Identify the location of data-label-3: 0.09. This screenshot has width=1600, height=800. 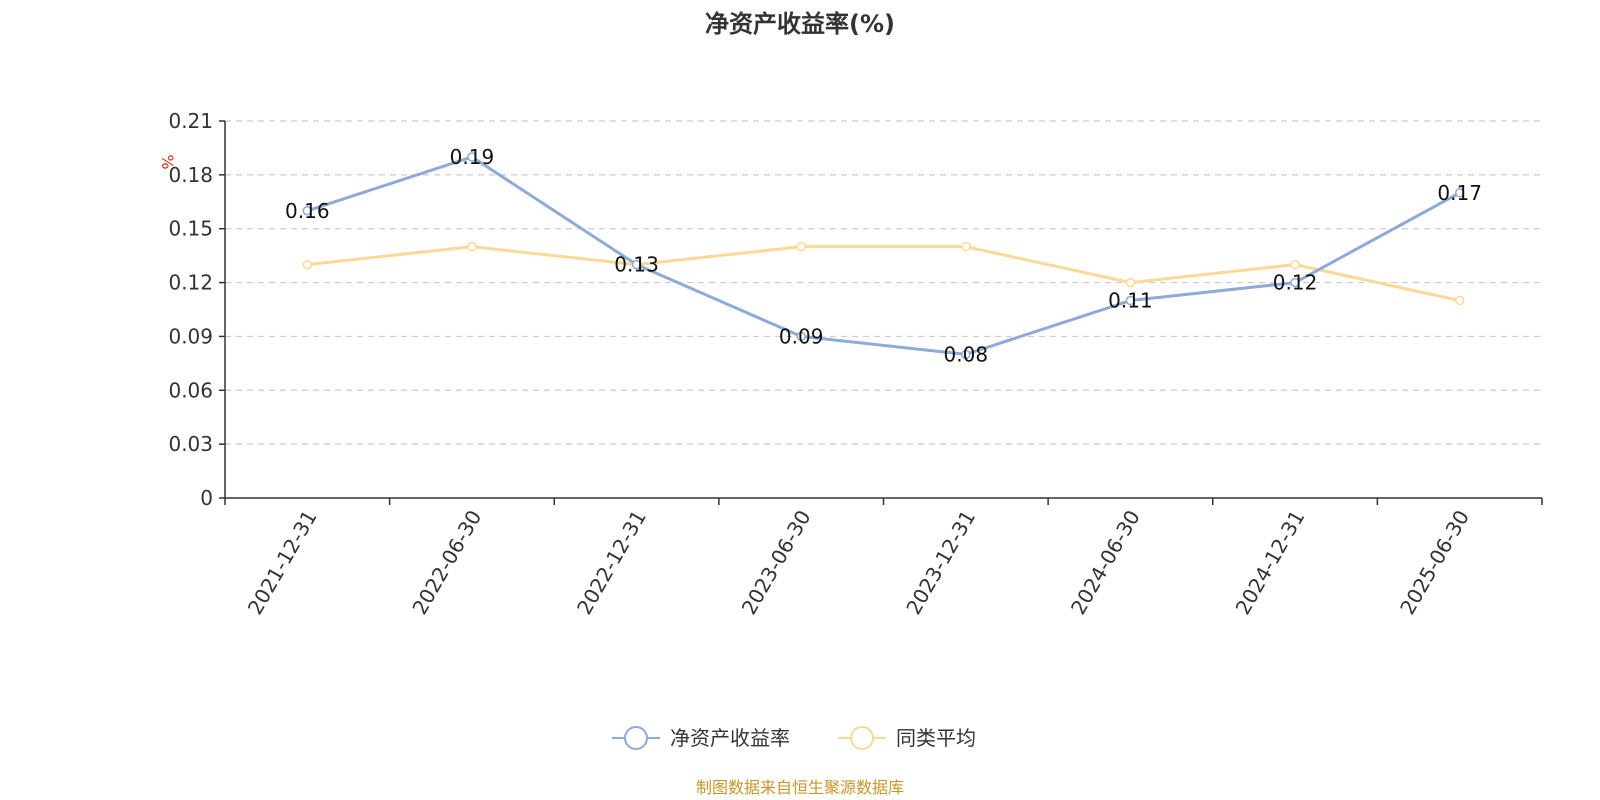
(801, 336).